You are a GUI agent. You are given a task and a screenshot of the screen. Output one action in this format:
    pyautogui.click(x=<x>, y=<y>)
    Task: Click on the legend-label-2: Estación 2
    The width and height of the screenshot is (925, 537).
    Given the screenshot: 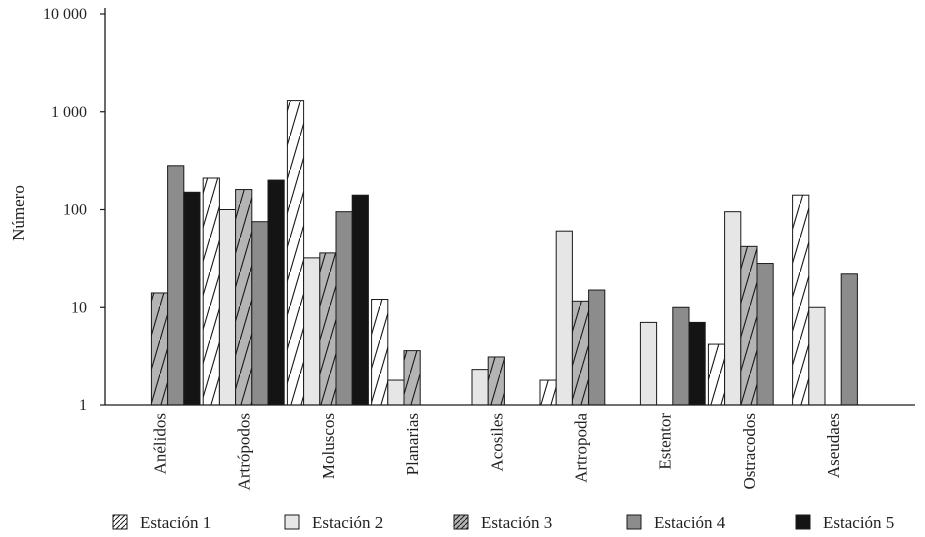 What is the action you would take?
    pyautogui.click(x=347, y=522)
    